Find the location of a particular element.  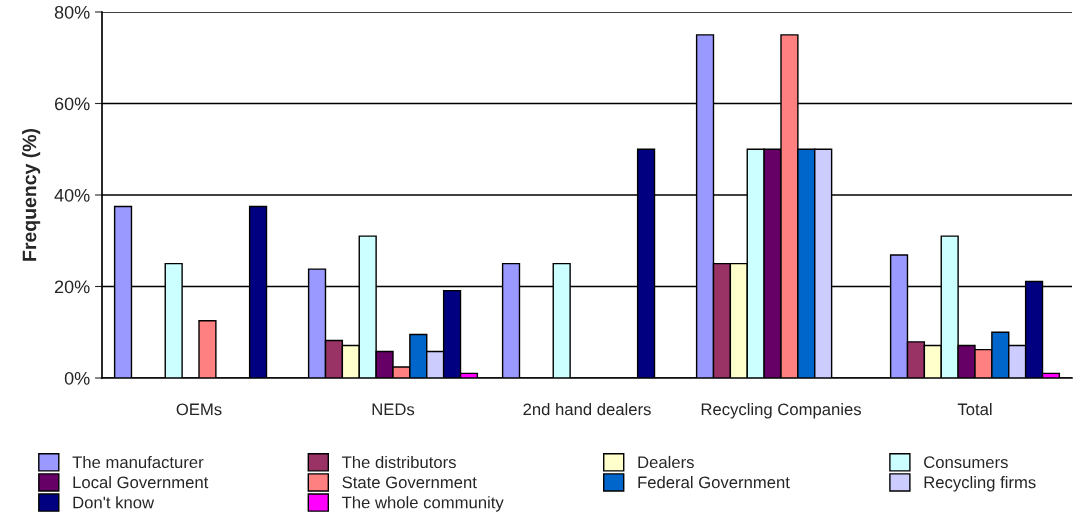

legend-label: Consumers is located at coordinates (966, 462).